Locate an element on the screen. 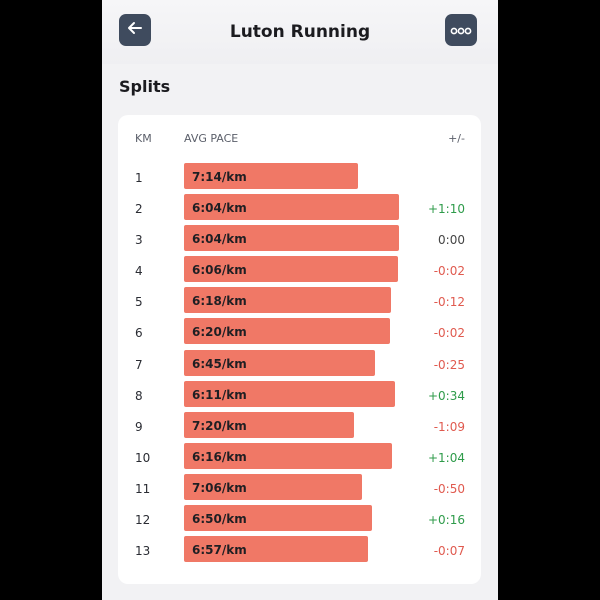  more-options-button is located at coordinates (461, 30).